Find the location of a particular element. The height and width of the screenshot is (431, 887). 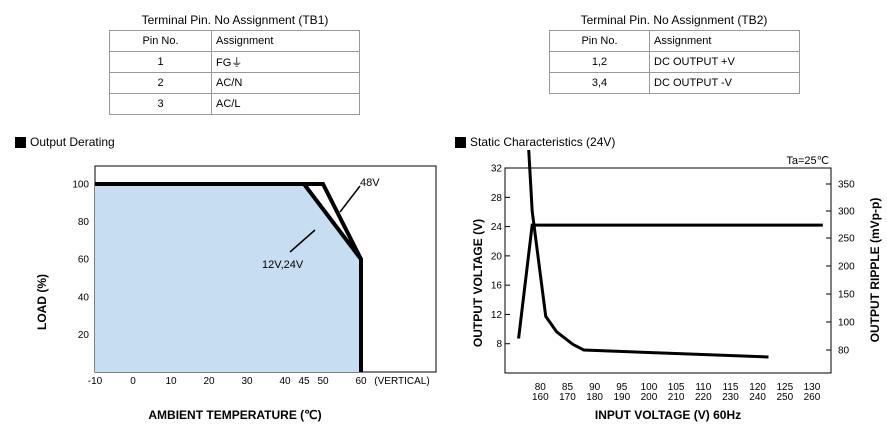

y2-tick-label: 250 is located at coordinates (846, 239).